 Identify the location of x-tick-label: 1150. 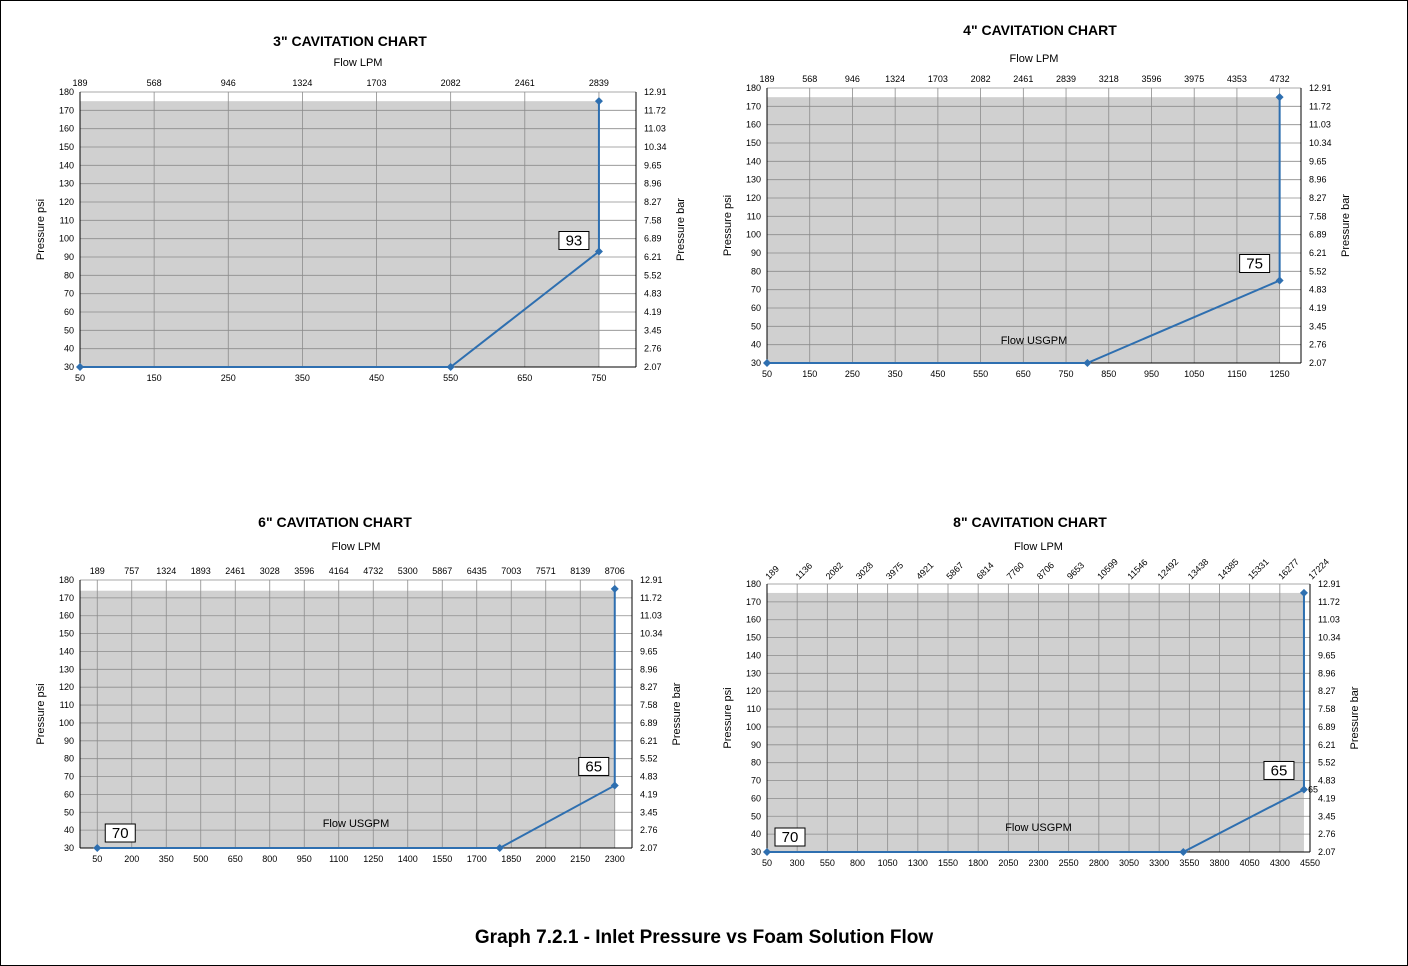
(1236, 374).